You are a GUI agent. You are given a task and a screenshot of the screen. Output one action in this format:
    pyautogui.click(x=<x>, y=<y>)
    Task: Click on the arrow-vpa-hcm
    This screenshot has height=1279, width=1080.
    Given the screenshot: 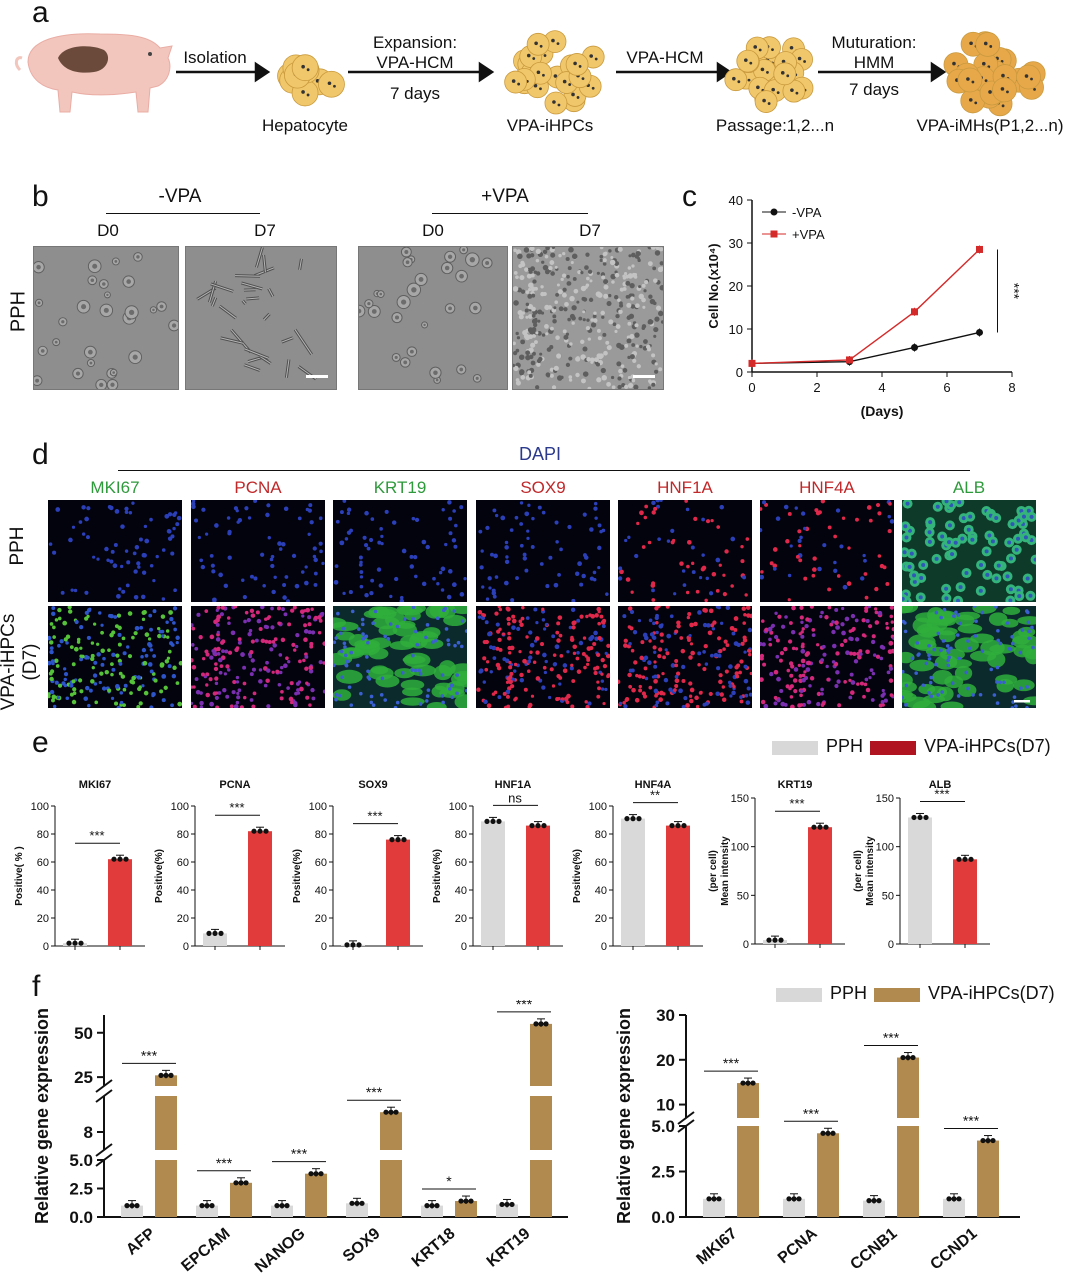 What is the action you would take?
    pyautogui.click(x=674, y=72)
    